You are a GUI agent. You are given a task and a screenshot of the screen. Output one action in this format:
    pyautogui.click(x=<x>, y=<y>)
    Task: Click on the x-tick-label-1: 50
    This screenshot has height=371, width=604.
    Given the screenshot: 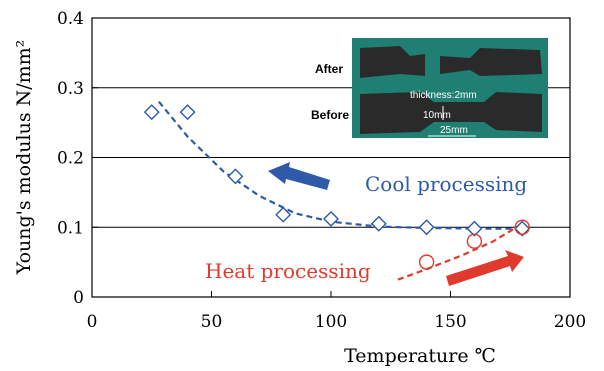 What is the action you would take?
    pyautogui.click(x=212, y=322)
    